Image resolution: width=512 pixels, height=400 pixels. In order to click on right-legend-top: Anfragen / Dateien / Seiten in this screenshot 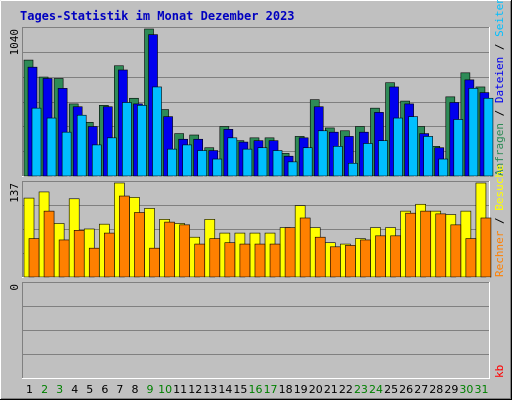, I will do `click(499, 88)`.